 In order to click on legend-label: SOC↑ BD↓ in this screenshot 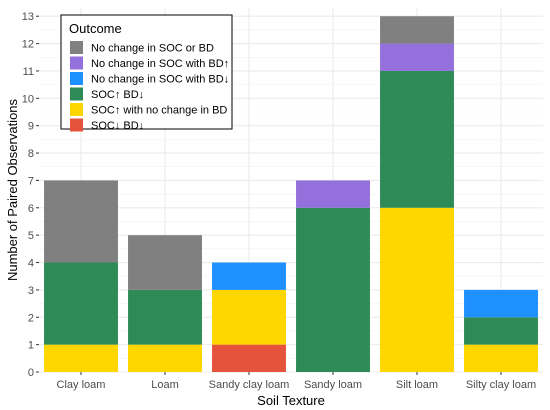, I will do `click(117, 95)`.